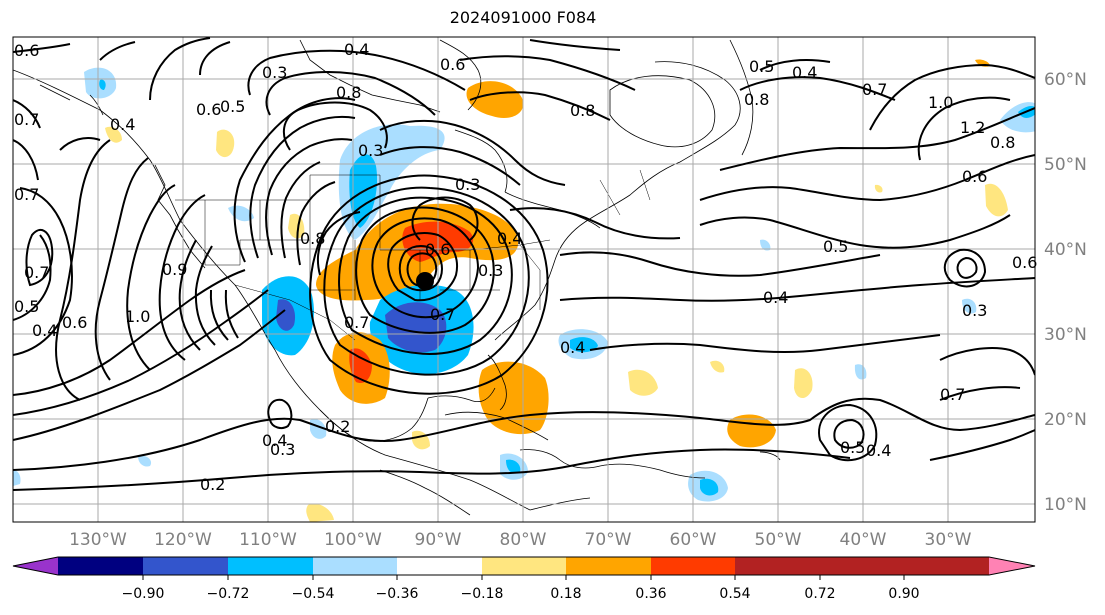  What do you see at coordinates (268, 540) in the screenshot?
I see `lon-label: 110°W` at bounding box center [268, 540].